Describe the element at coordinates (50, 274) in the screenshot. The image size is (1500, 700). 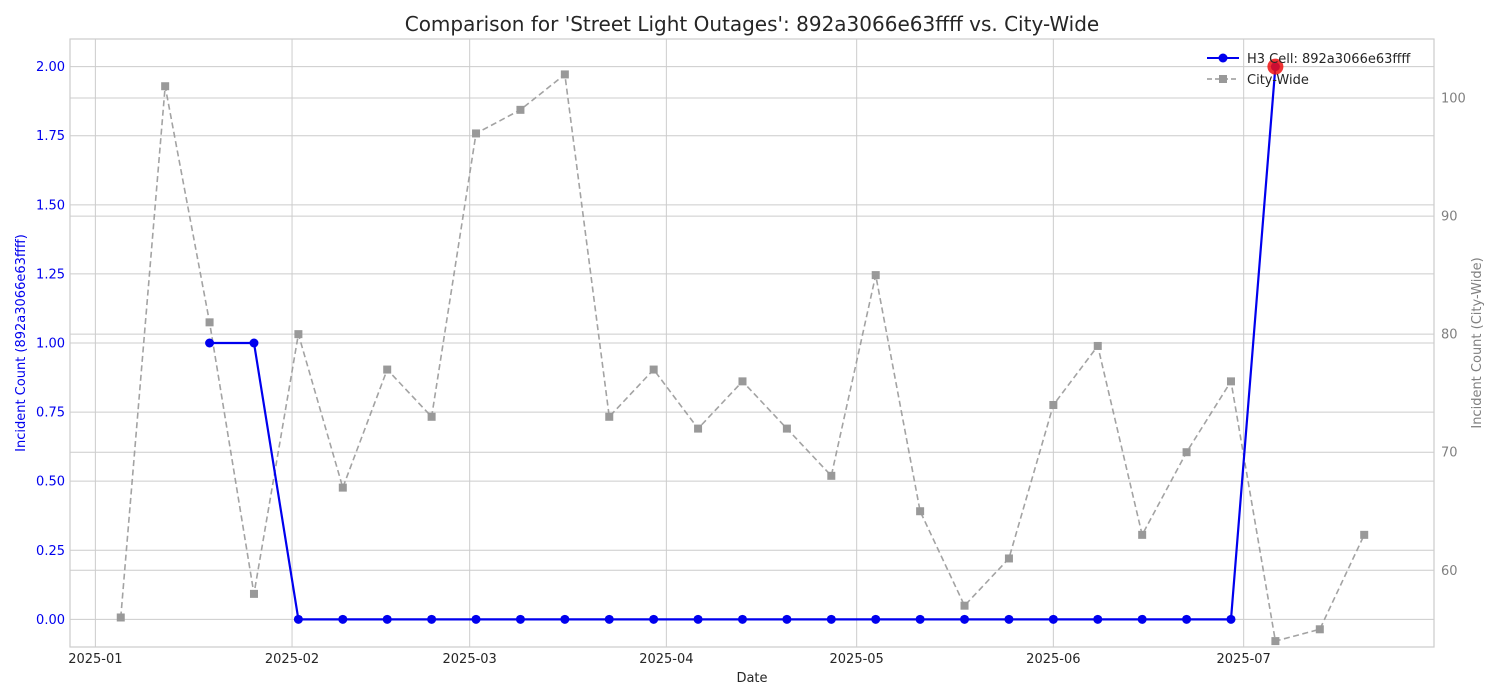
I see `y-left-tick-label: 1.25` at that location.